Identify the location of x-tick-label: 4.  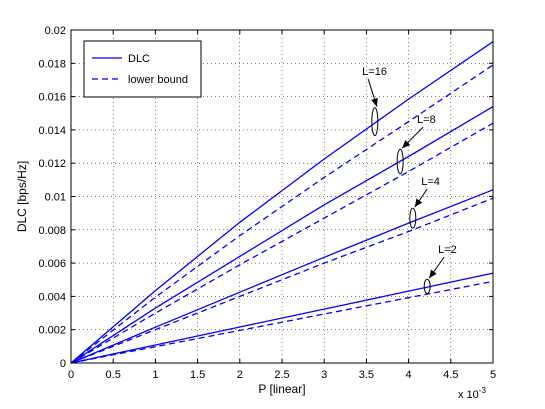
(409, 375).